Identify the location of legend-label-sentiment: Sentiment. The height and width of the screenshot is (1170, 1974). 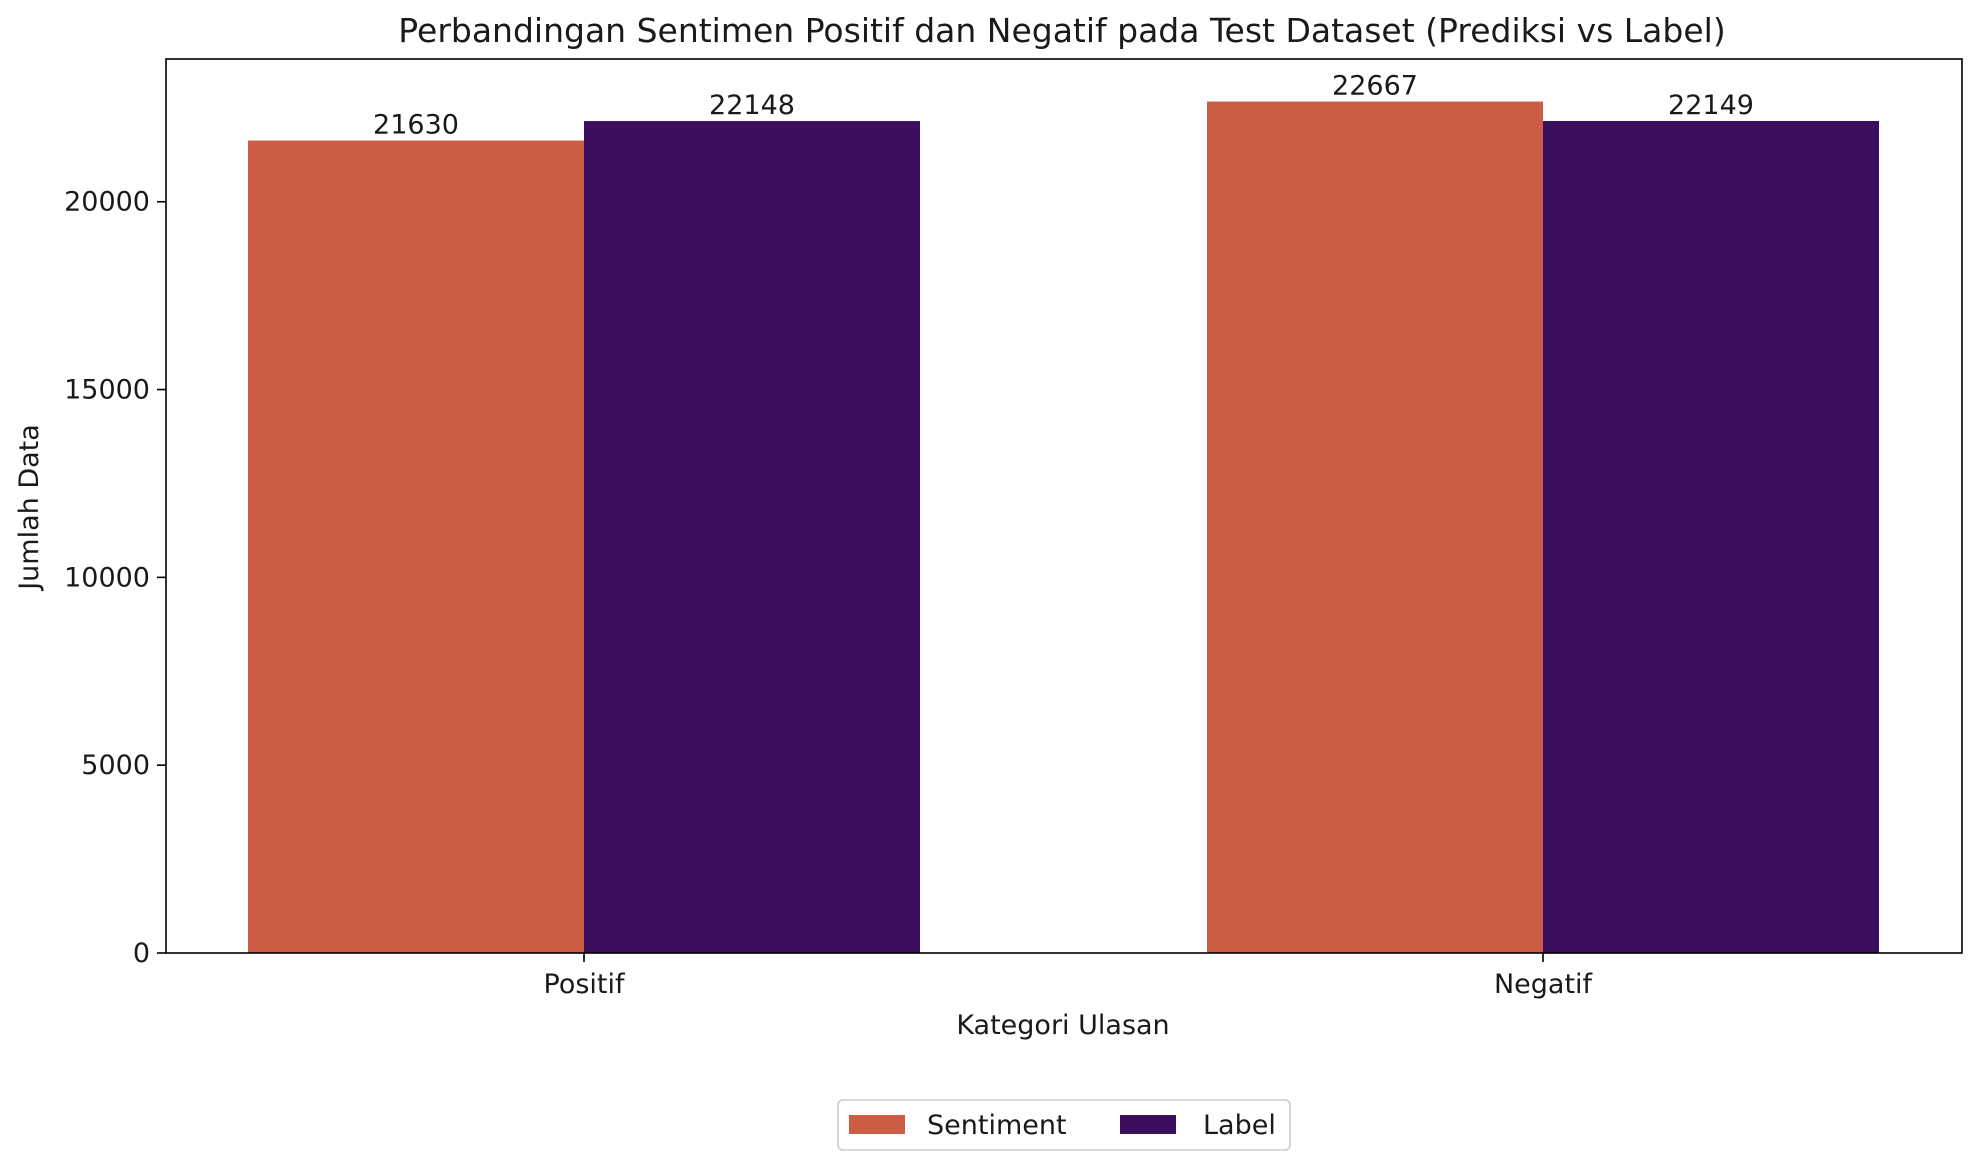
(997, 1125).